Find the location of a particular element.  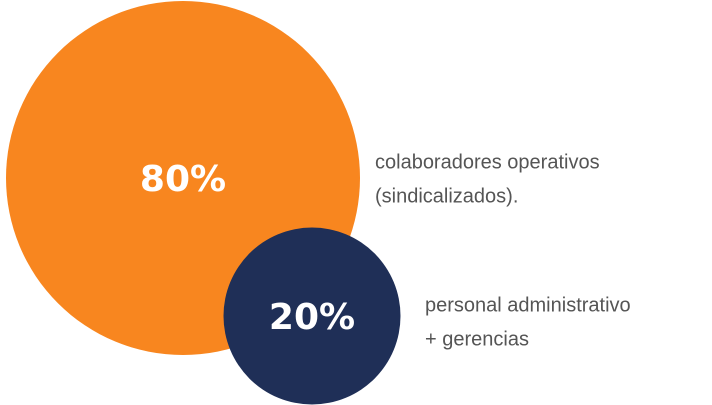

value-label: 20% is located at coordinates (312, 317).